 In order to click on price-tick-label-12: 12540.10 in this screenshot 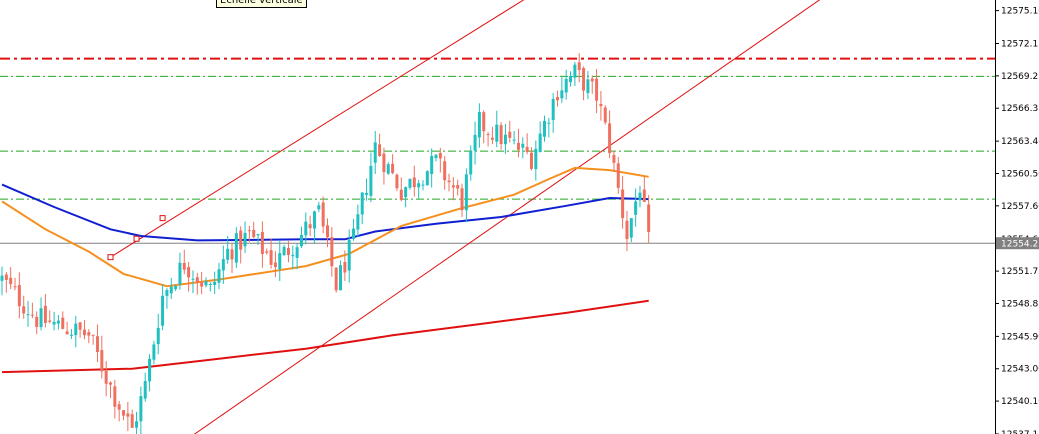, I will do `click(1020, 402)`.